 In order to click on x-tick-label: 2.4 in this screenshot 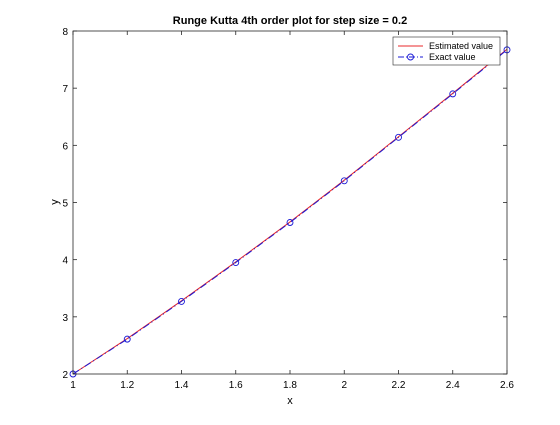, I will do `click(453, 385)`.